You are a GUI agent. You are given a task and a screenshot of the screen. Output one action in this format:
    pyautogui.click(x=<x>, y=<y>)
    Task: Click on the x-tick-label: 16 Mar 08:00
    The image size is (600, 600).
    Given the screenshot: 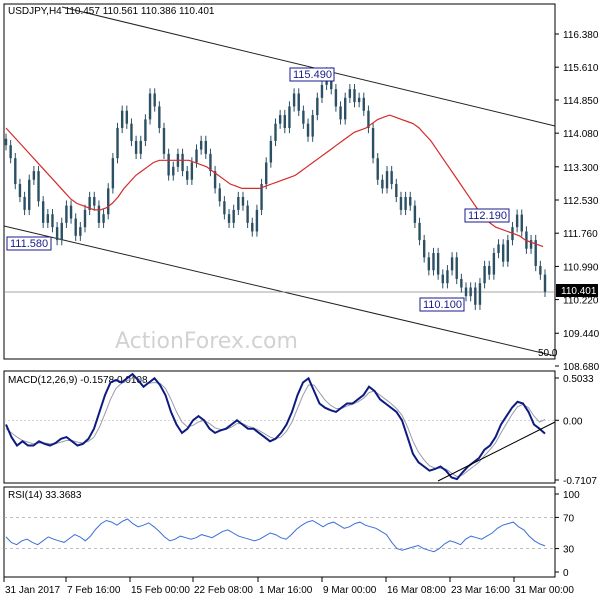 What is the action you would take?
    pyautogui.click(x=416, y=590)
    